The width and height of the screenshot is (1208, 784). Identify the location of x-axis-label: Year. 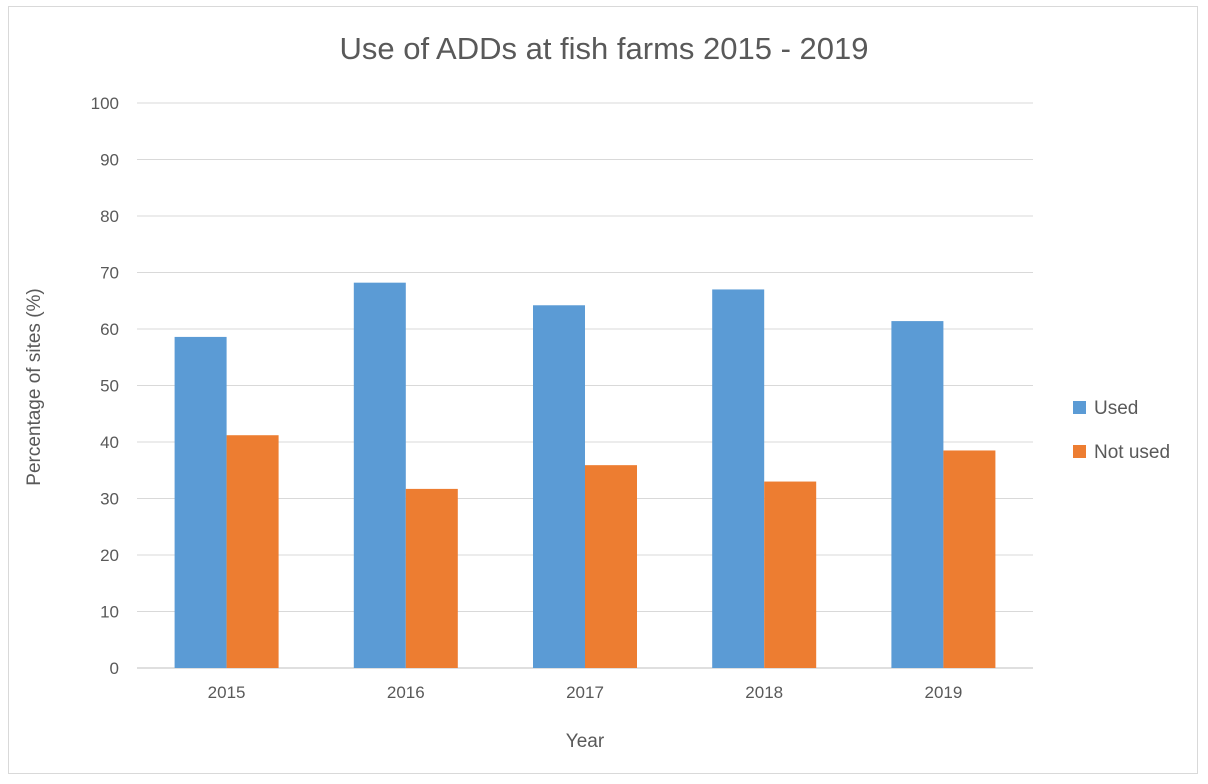
(585, 741).